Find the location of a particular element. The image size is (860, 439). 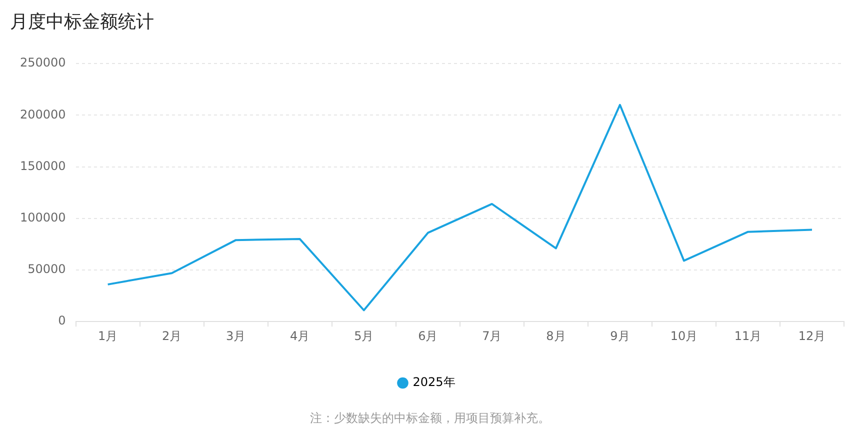

chart-title: 月度中标金额统计 is located at coordinates (82, 21).